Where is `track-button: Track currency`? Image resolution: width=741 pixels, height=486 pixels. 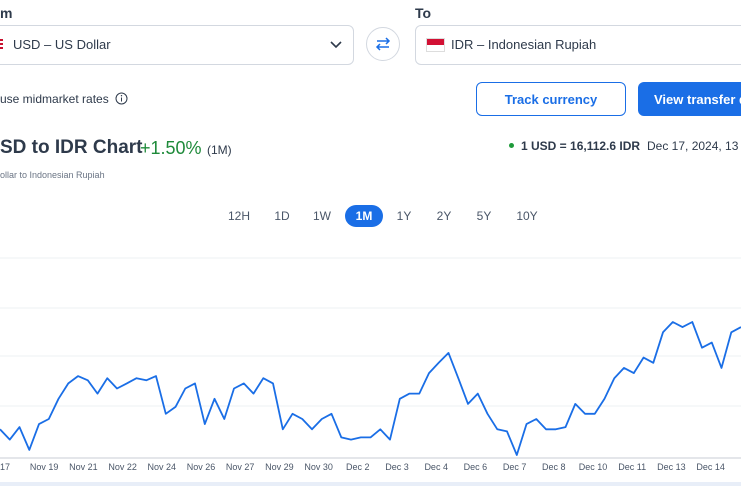
track-button: Track currency is located at coordinates (551, 99).